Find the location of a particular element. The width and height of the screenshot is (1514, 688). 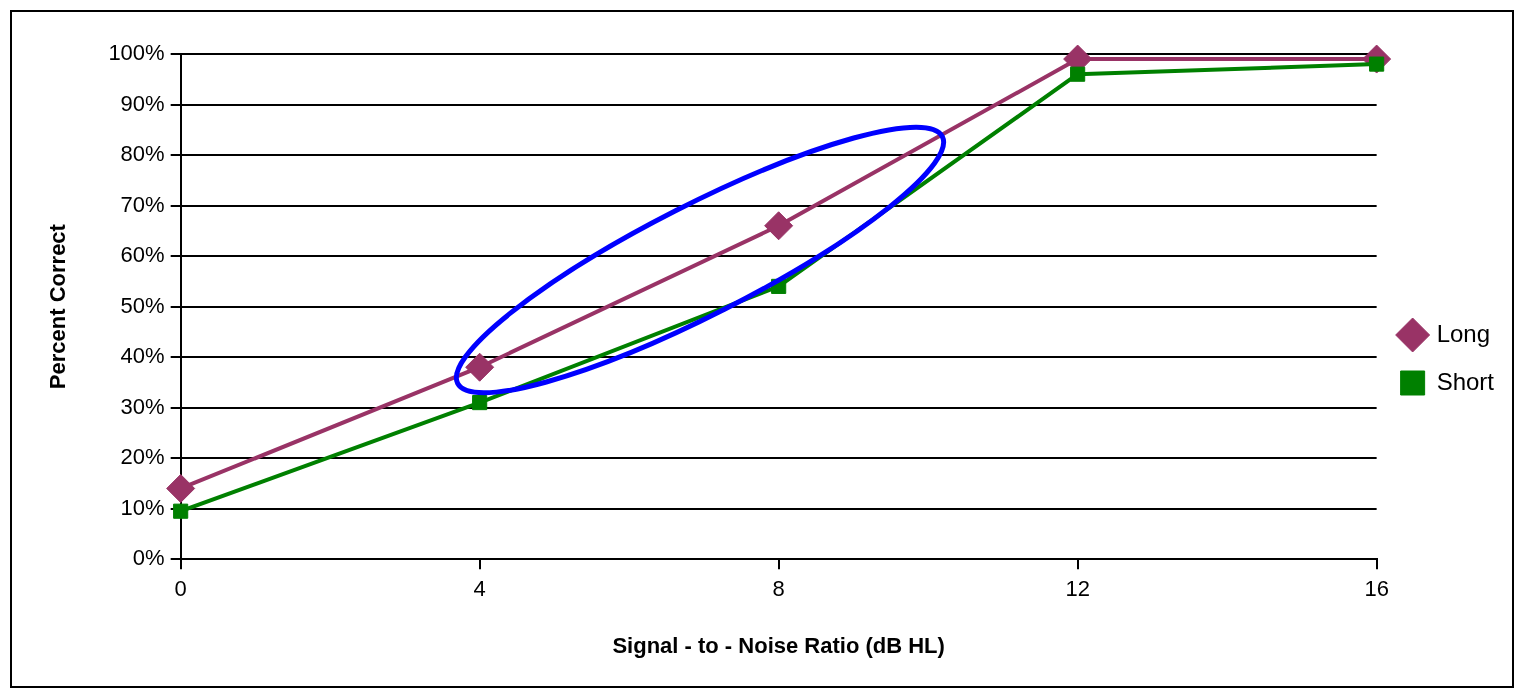

y-tick-label: 100% is located at coordinates (136, 53).